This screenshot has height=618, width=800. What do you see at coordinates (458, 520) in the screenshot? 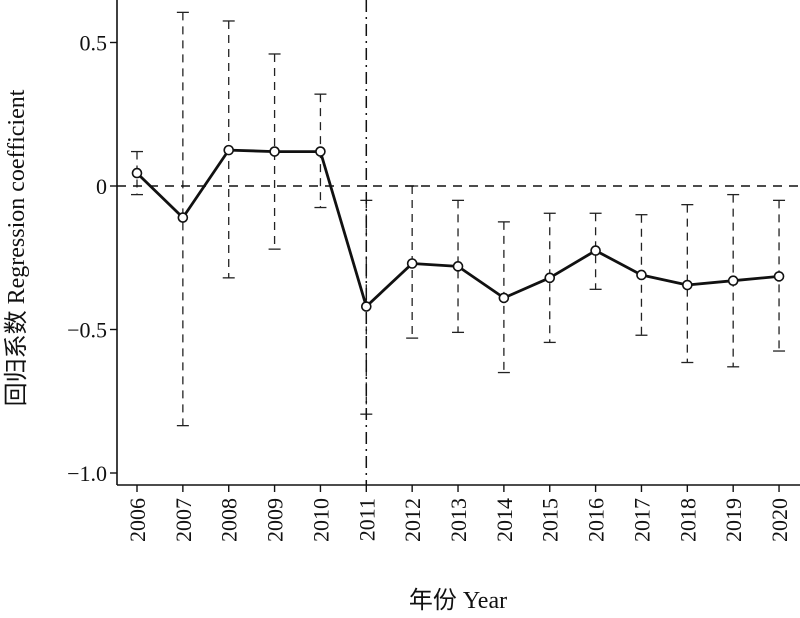
I see `x-tick-label: 2013` at bounding box center [458, 520].